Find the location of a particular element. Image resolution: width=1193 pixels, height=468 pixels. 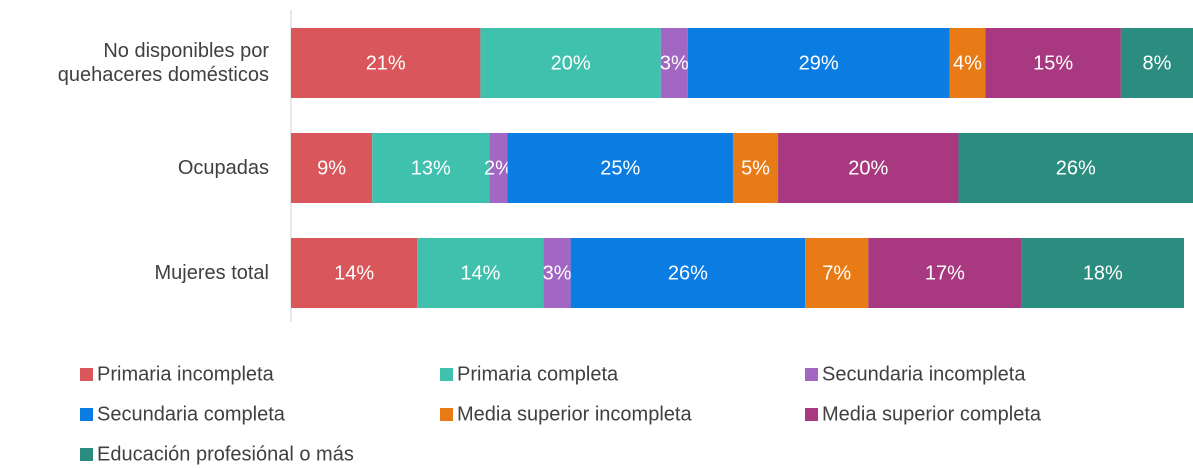

legend-label: Secundaria incompleta is located at coordinates (924, 374).